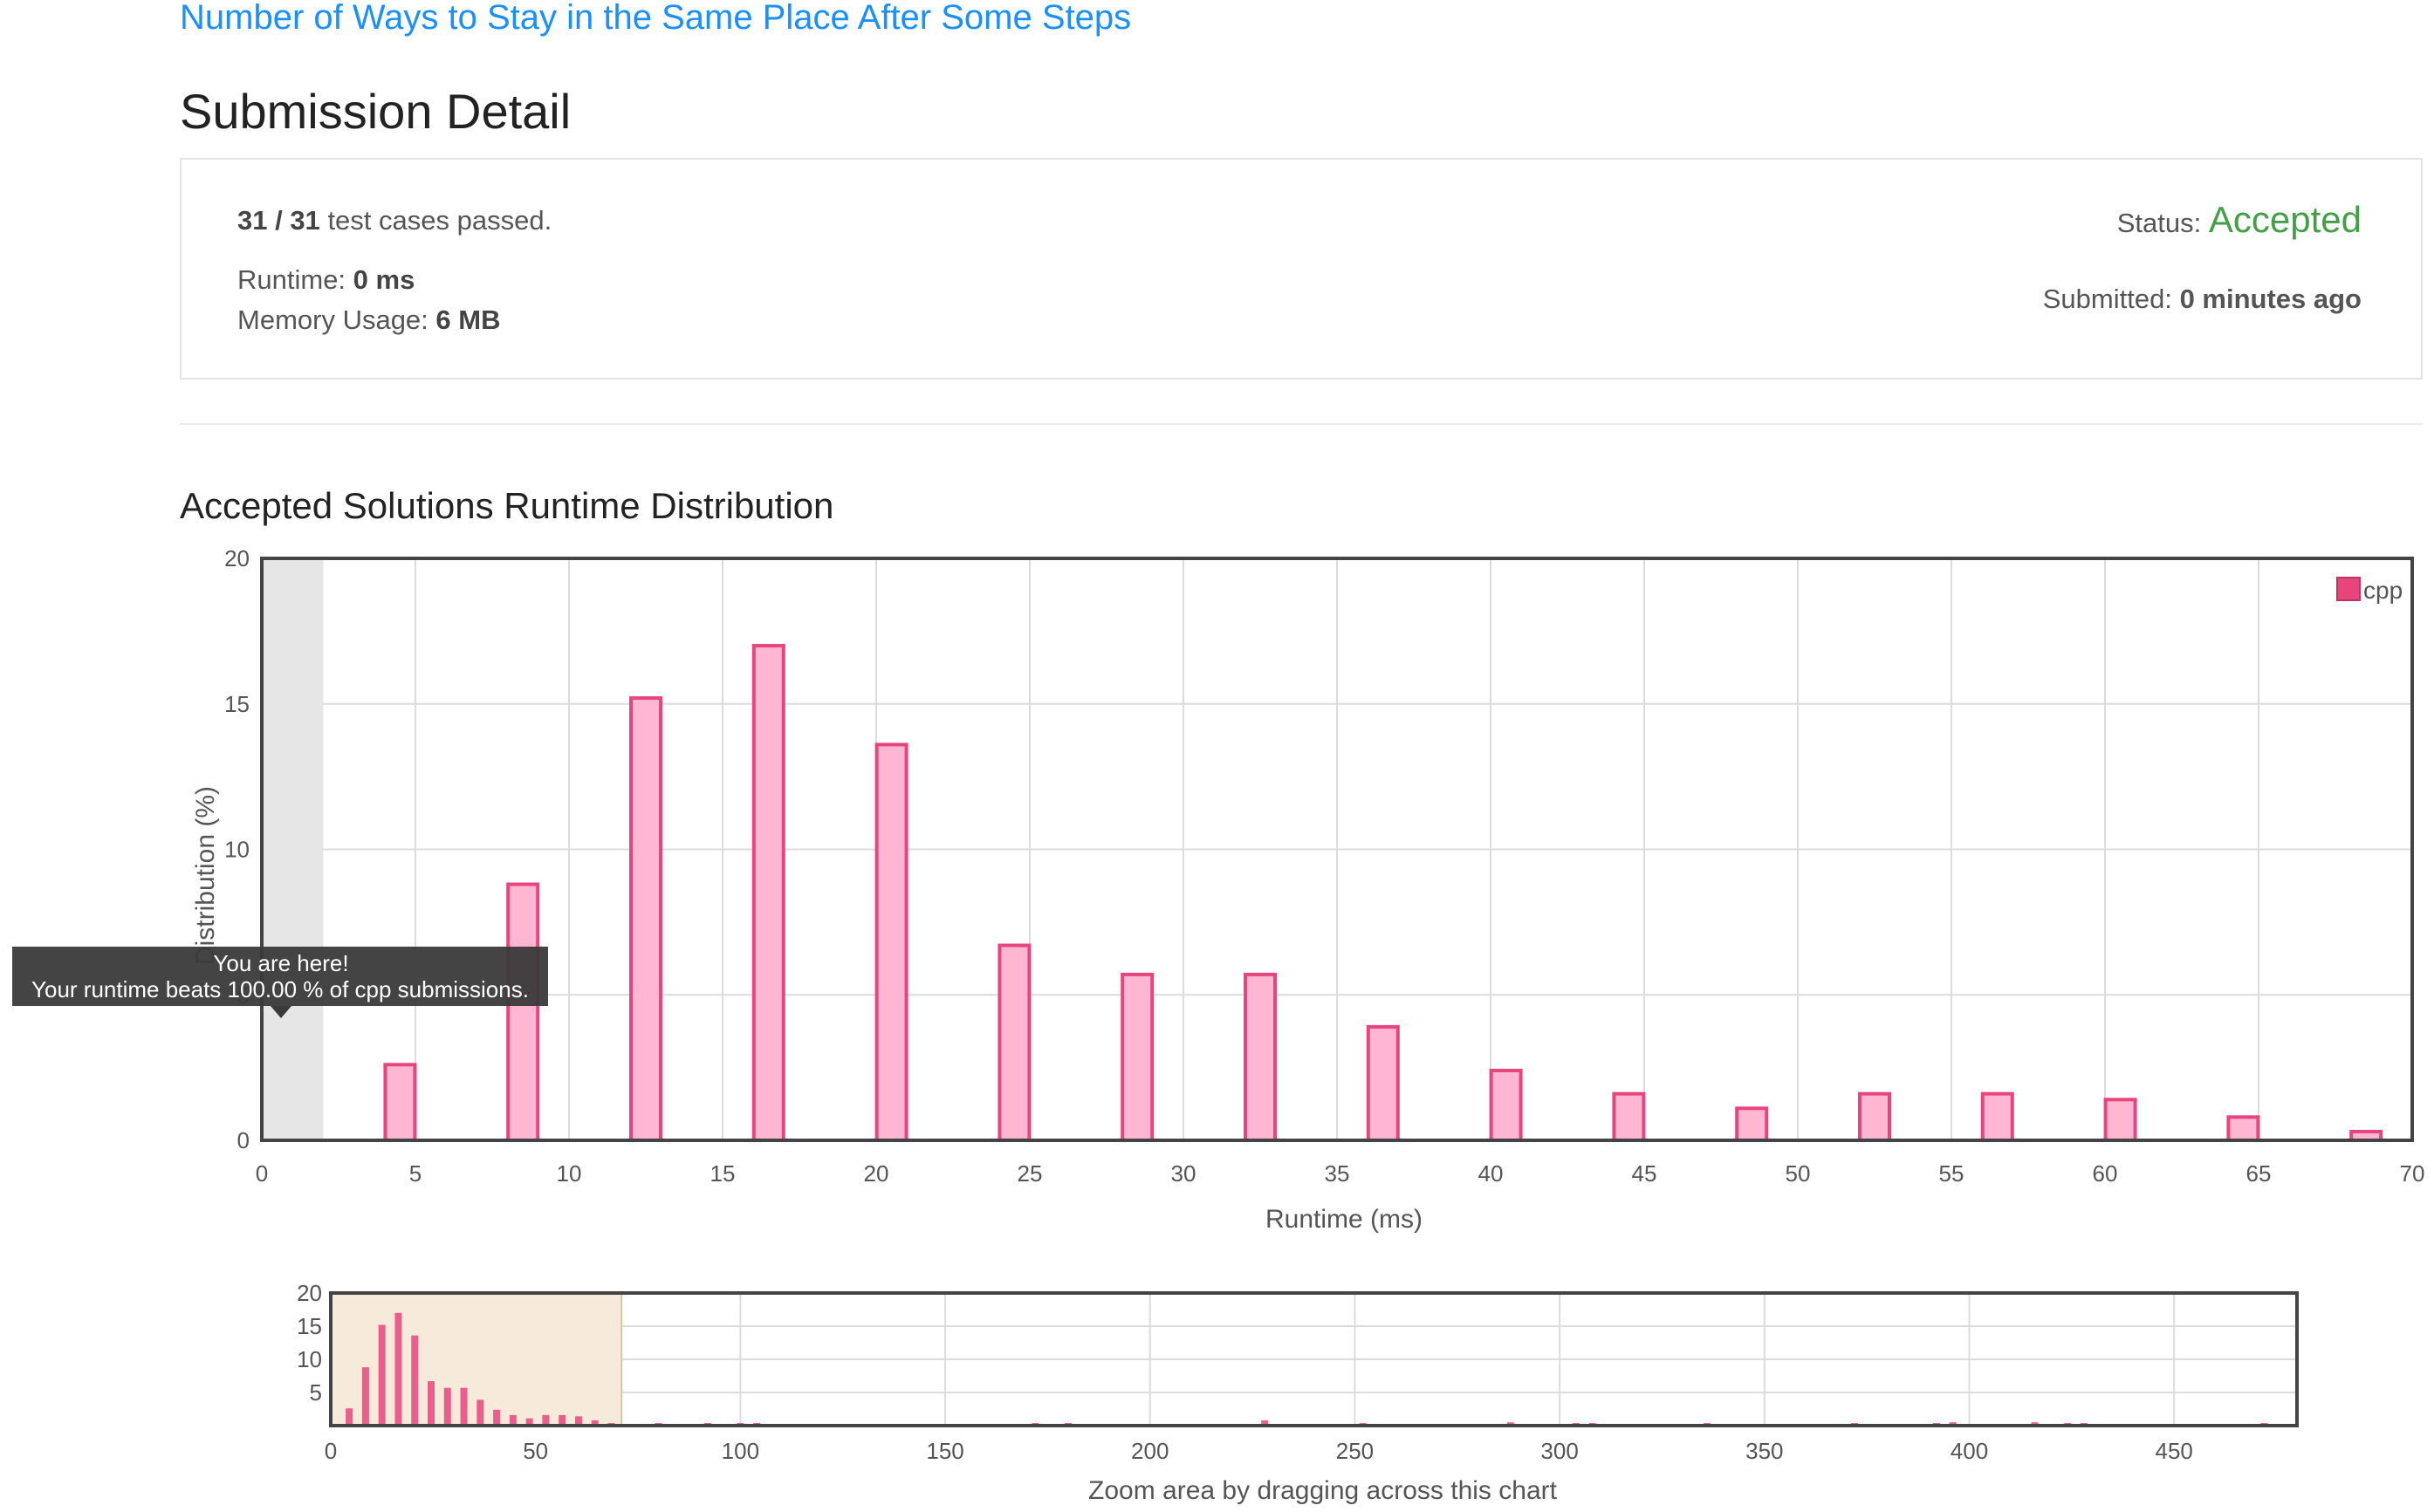  I want to click on x-tick-label: 20, so click(876, 1173).